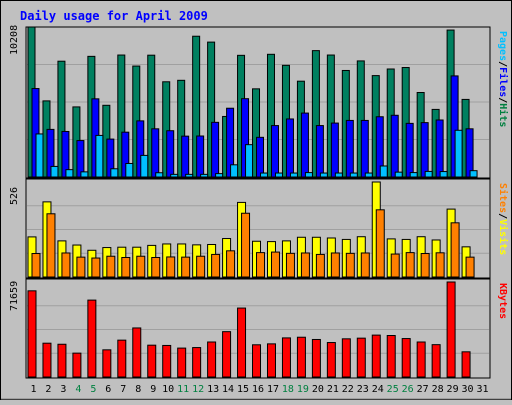  I want to click on x-tick-label-day-3: 3, so click(63, 389).